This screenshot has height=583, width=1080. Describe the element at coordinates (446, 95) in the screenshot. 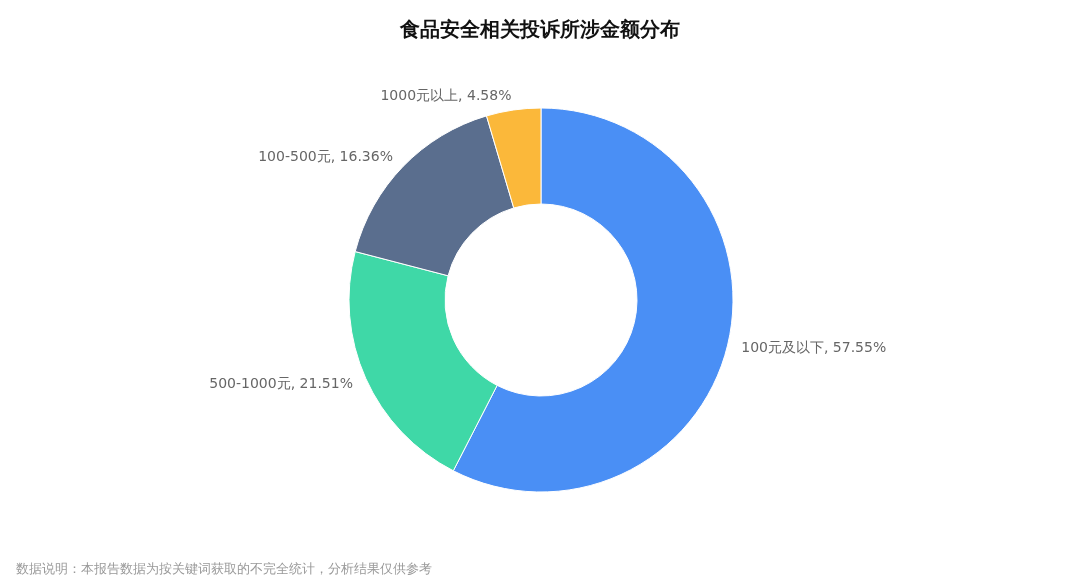

I see `slice-label: 1000元以上, 4.58%` at that location.